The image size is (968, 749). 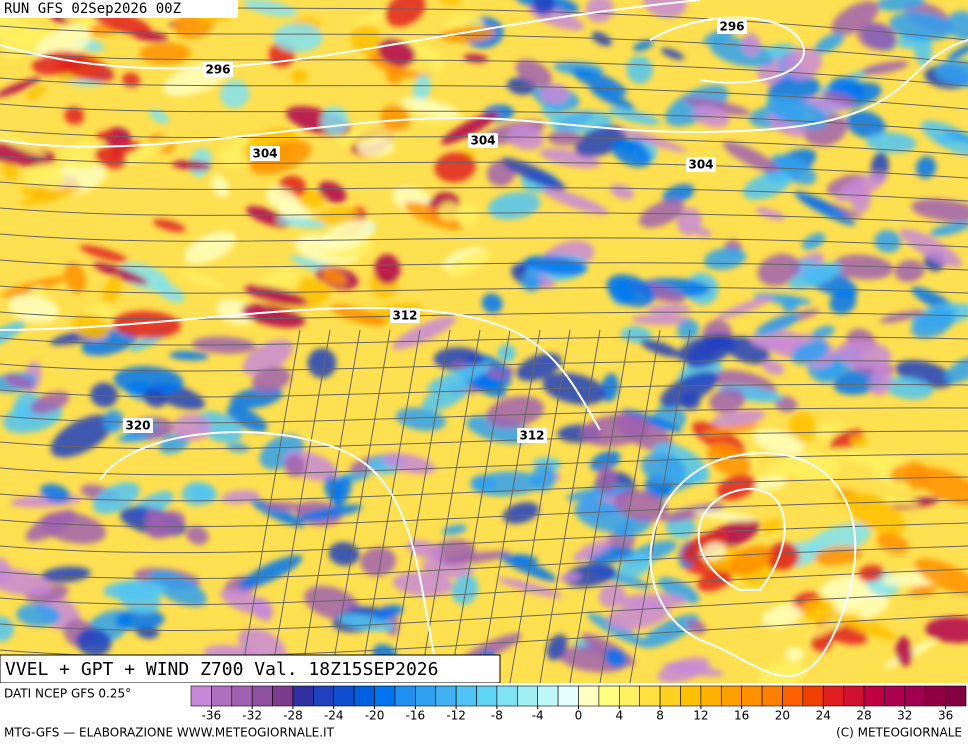 What do you see at coordinates (67, 694) in the screenshot?
I see `source-label: DATI NCEP GFS 0.25°` at bounding box center [67, 694].